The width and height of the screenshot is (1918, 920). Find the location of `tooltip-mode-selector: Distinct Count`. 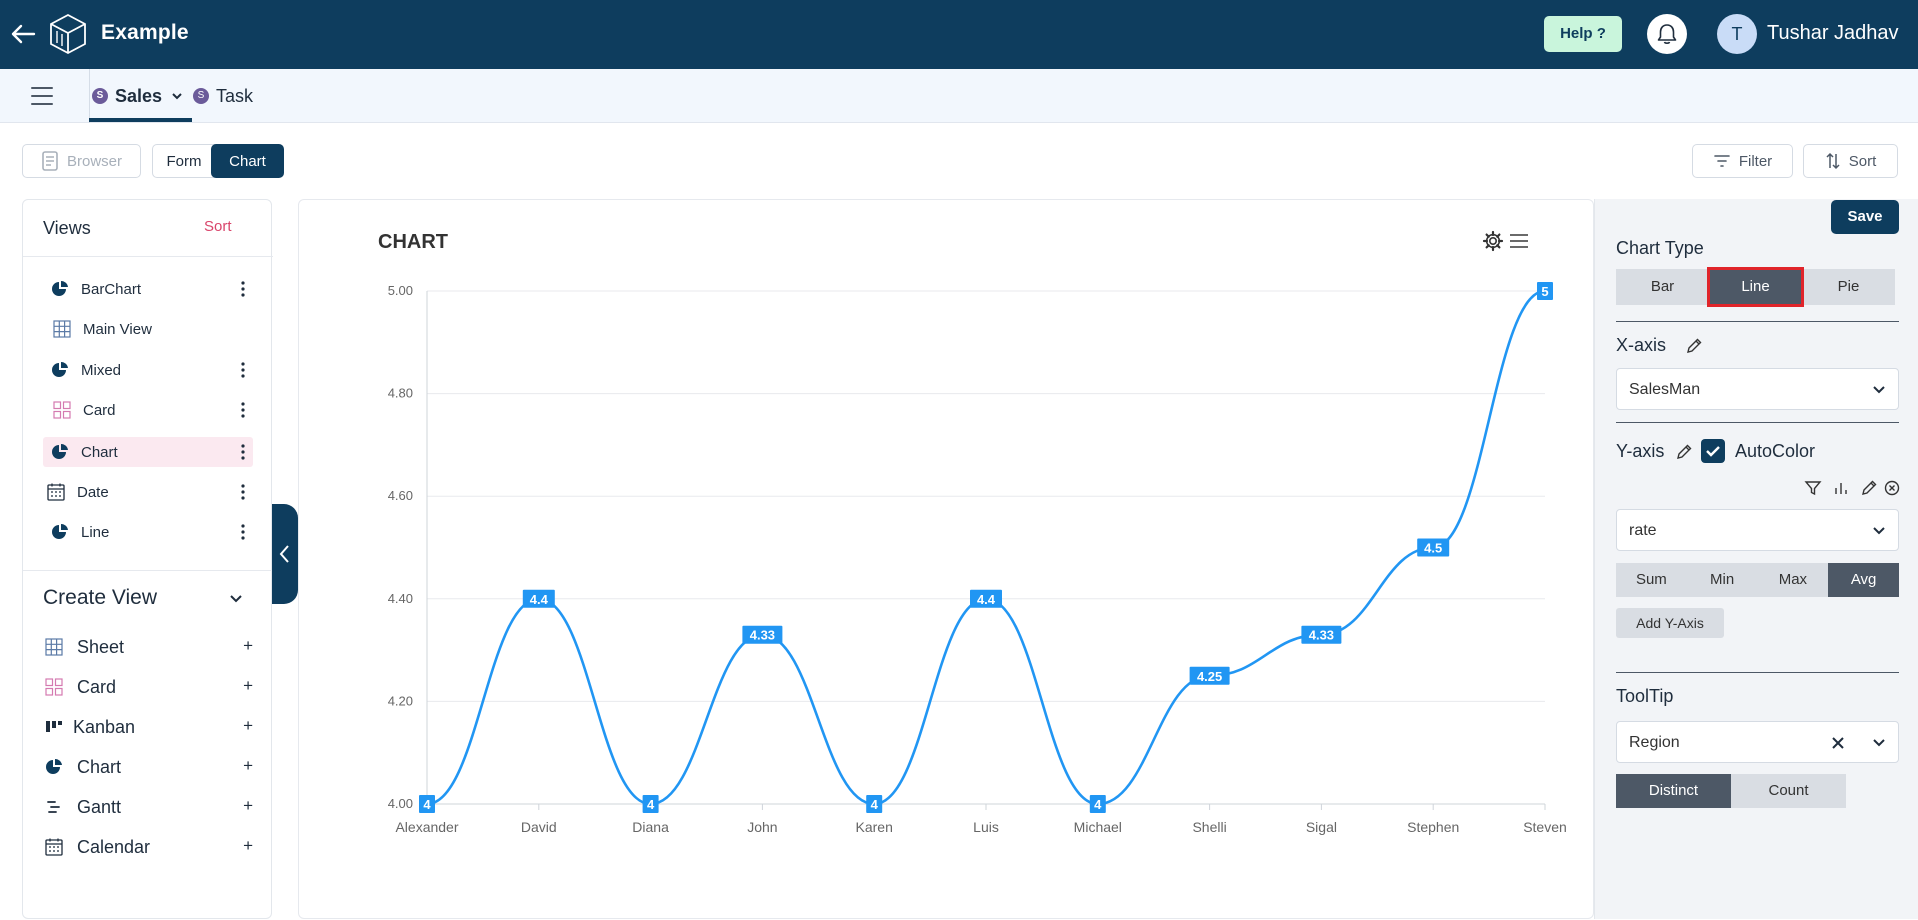

tooltip-mode-selector: Distinct Count is located at coordinates (1731, 791).